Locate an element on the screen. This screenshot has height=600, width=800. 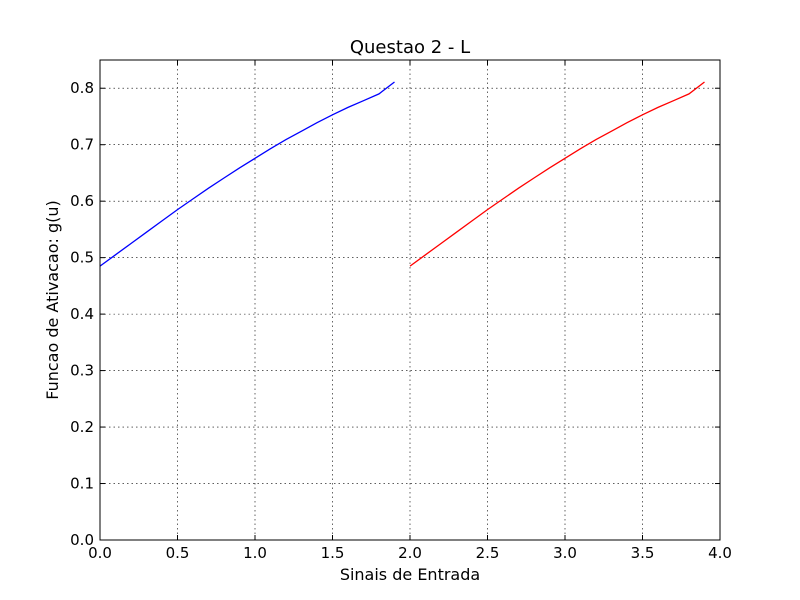
x-tick-label: 1.0 is located at coordinates (255, 553).